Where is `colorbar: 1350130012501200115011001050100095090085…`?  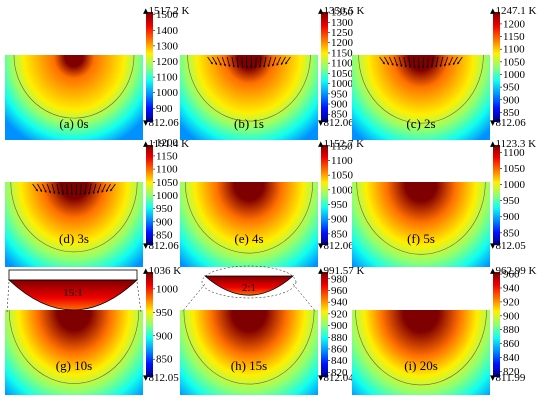
colorbar: 1350130012501200115011001050100095090085… is located at coordinates (341, 67).